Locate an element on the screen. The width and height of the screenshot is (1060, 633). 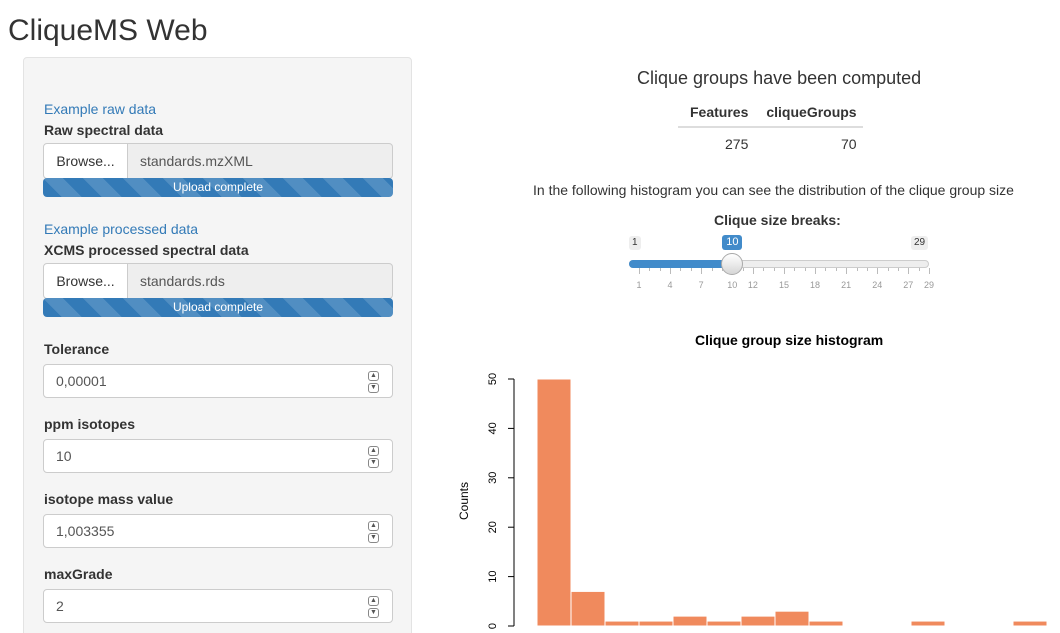
y-axis-label: Counts is located at coordinates (464, 501).